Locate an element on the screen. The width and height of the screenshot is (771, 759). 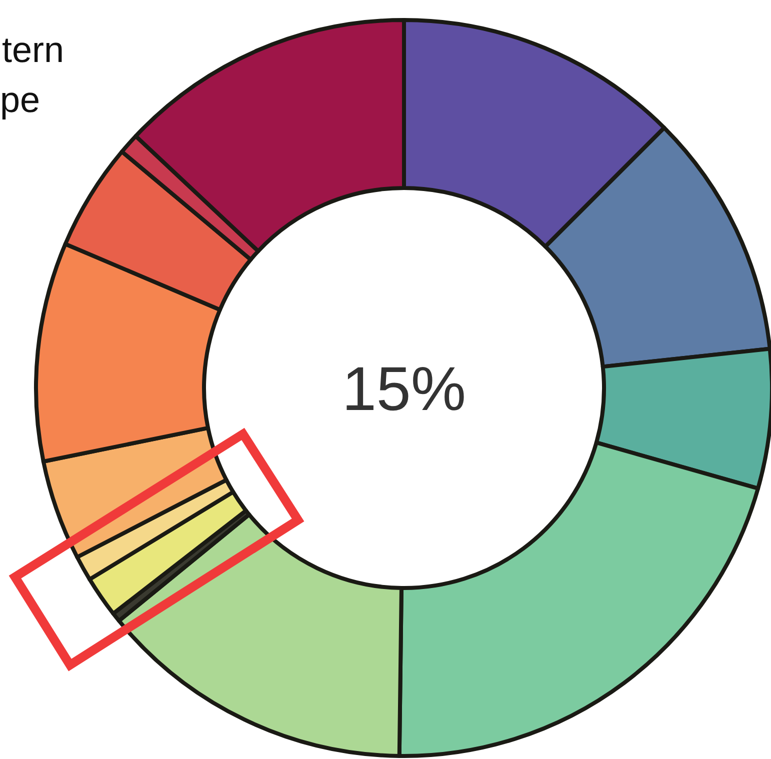
text: 15% is located at coordinates (404, 389).